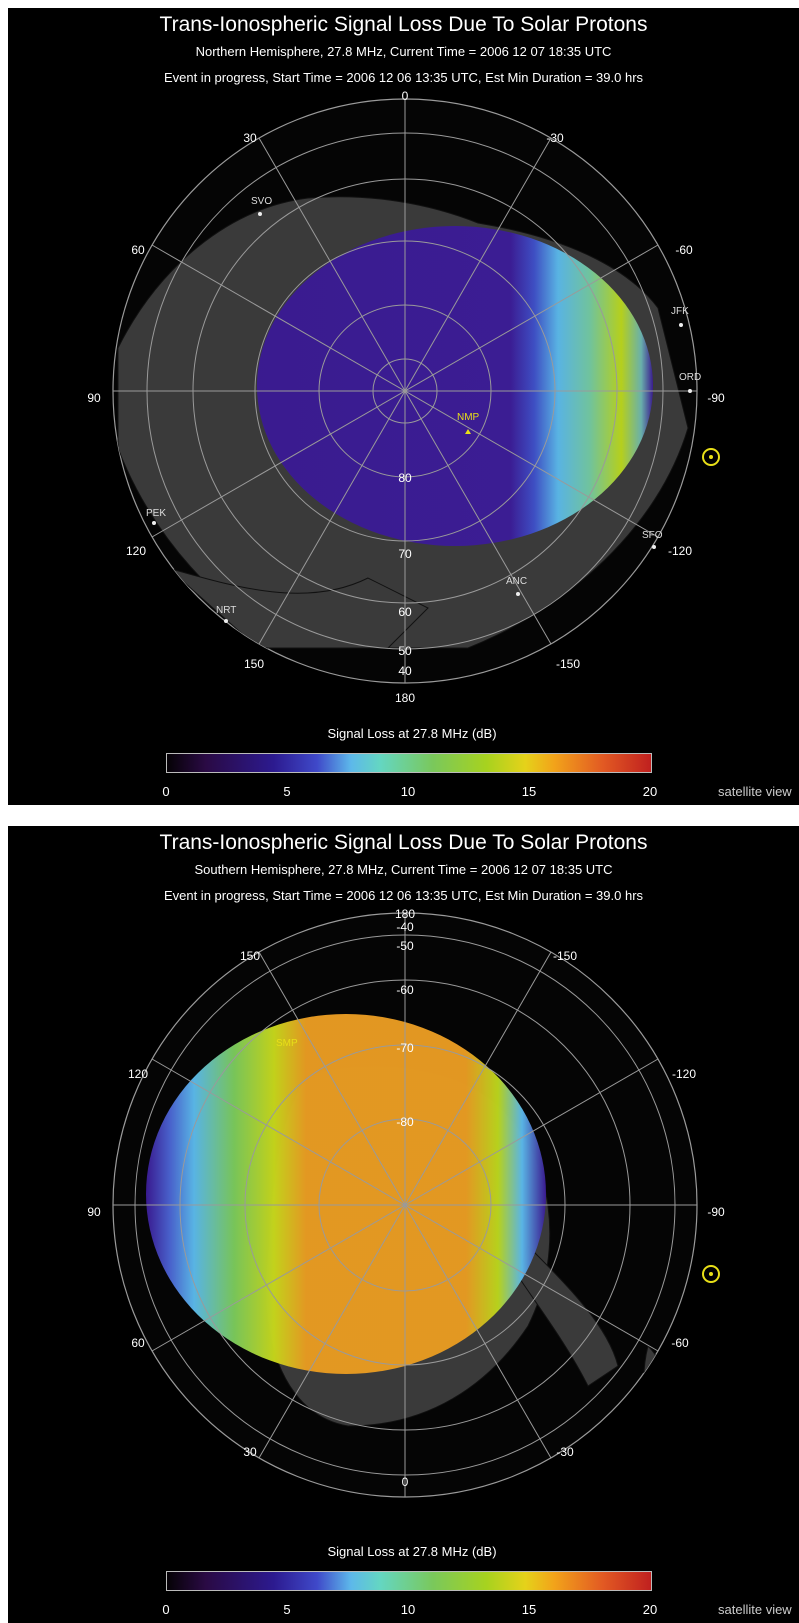 The width and height of the screenshot is (799, 1623). Describe the element at coordinates (94, 398) in the screenshot. I see `north-lon-left: 90` at that location.